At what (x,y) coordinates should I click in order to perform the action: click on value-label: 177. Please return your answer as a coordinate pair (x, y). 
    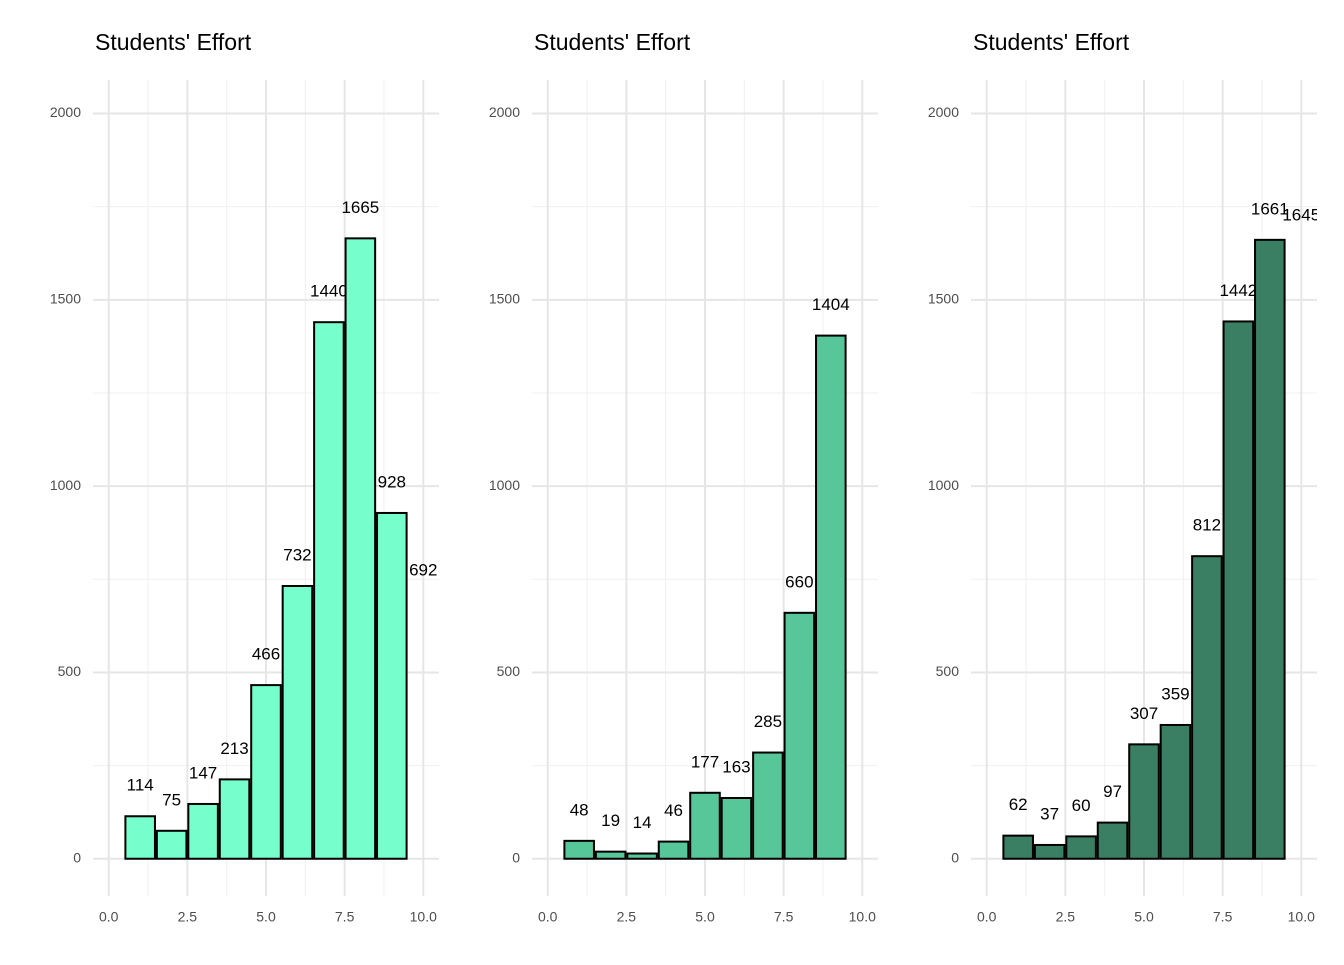
    Looking at the image, I should click on (705, 761).